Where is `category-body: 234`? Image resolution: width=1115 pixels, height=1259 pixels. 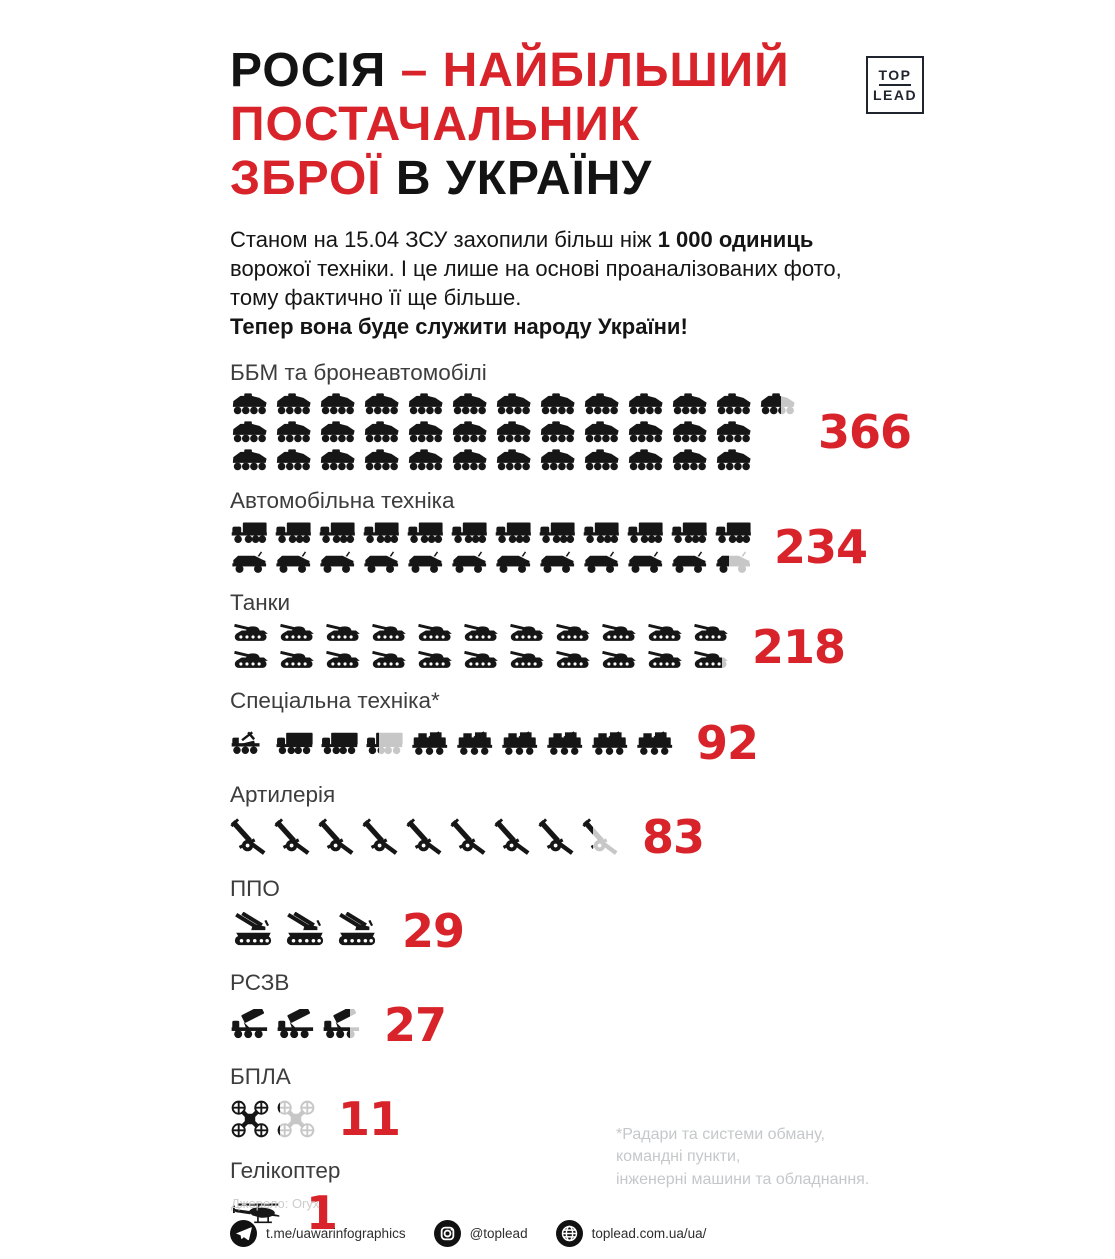 category-body: 234 is located at coordinates (595, 547).